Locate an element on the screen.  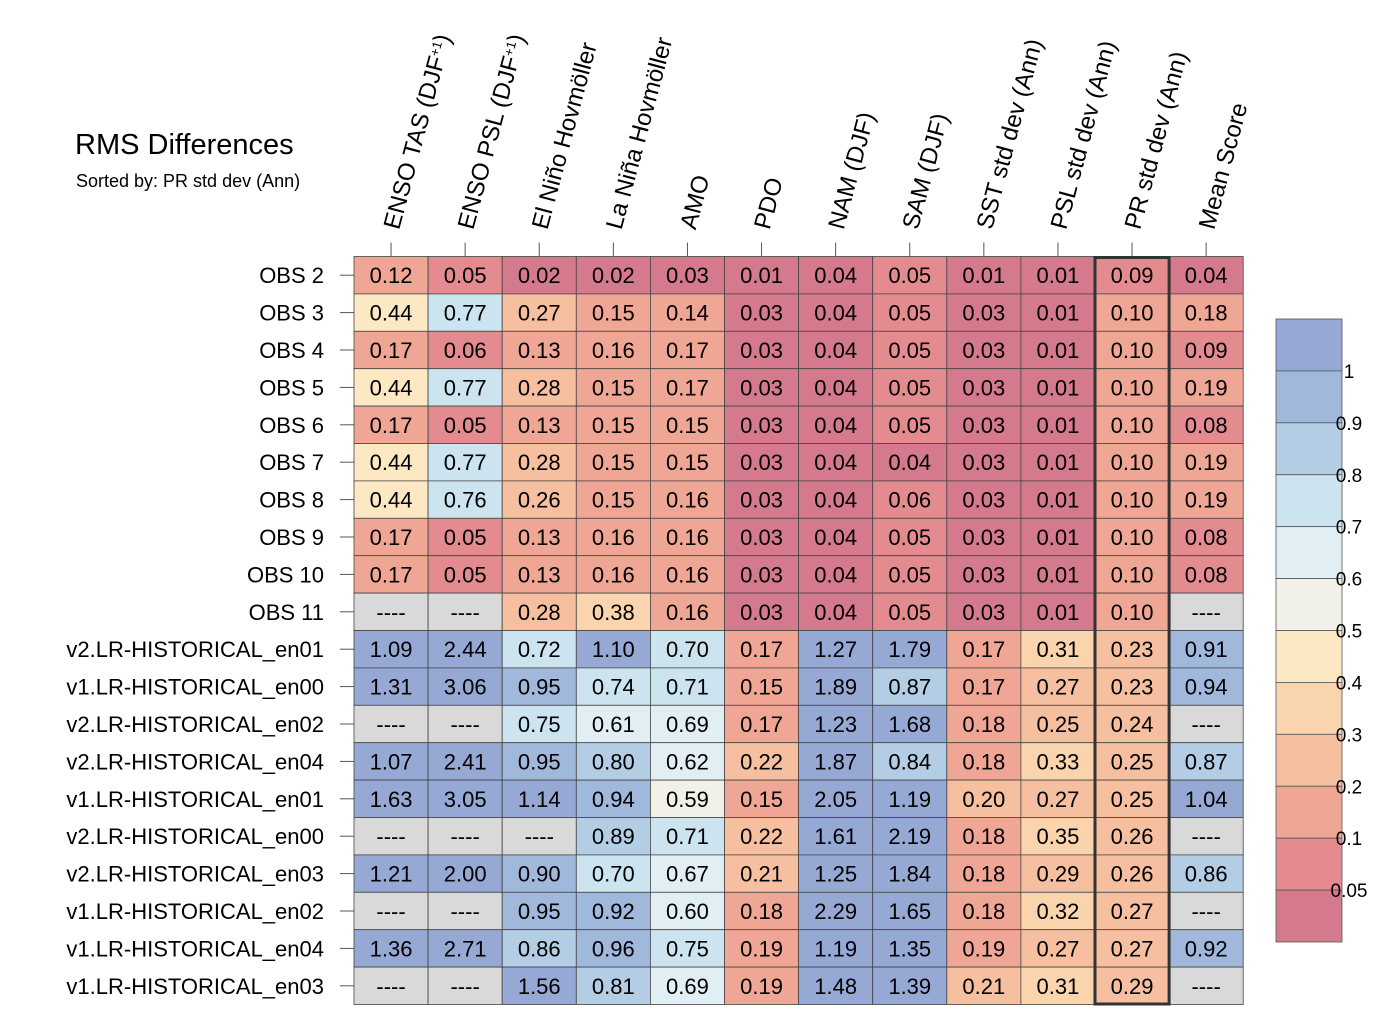
cell-value: 0.13 is located at coordinates (539, 574).